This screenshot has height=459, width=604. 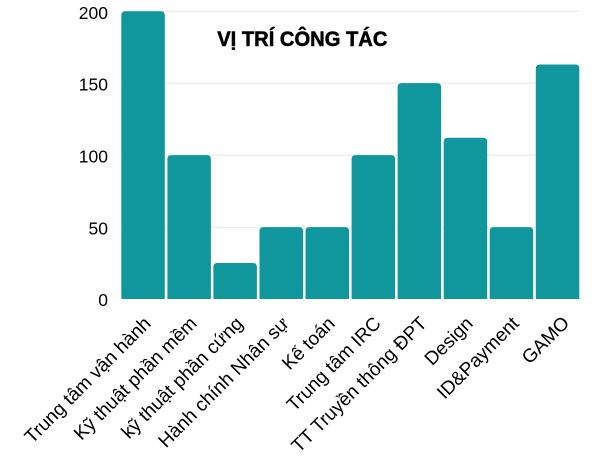 What do you see at coordinates (103, 300) in the screenshot?
I see `svg-text: 0` at bounding box center [103, 300].